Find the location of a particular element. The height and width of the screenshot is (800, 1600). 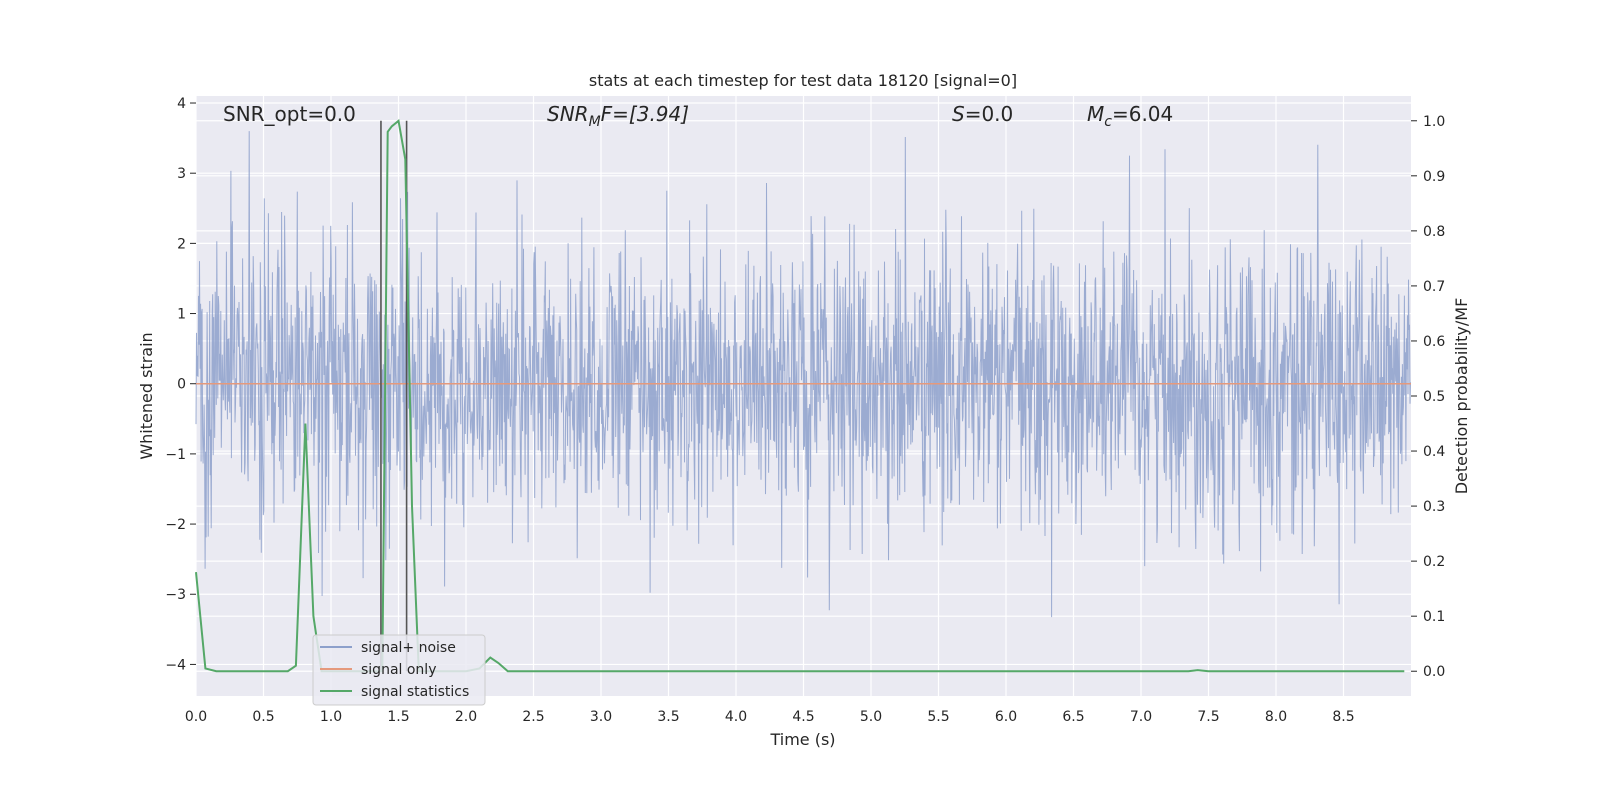

x-tick-label: 3.5 is located at coordinates (668, 717).